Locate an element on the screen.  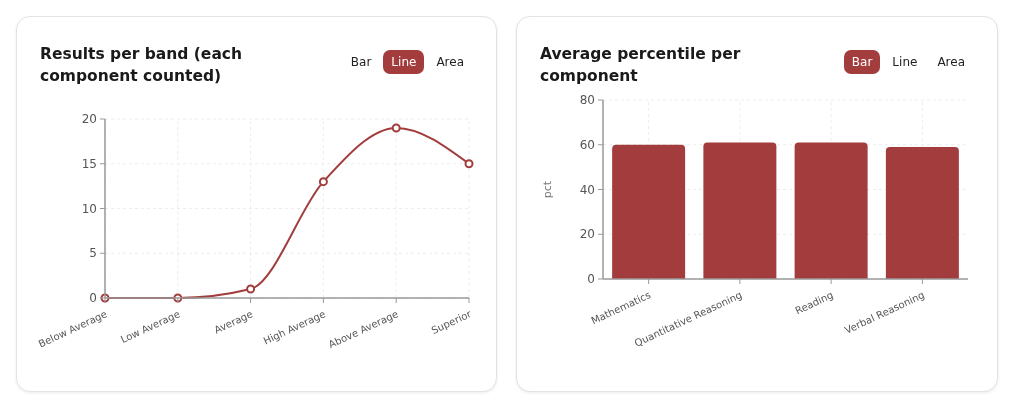
y-tick-label: 40 is located at coordinates (587, 189).